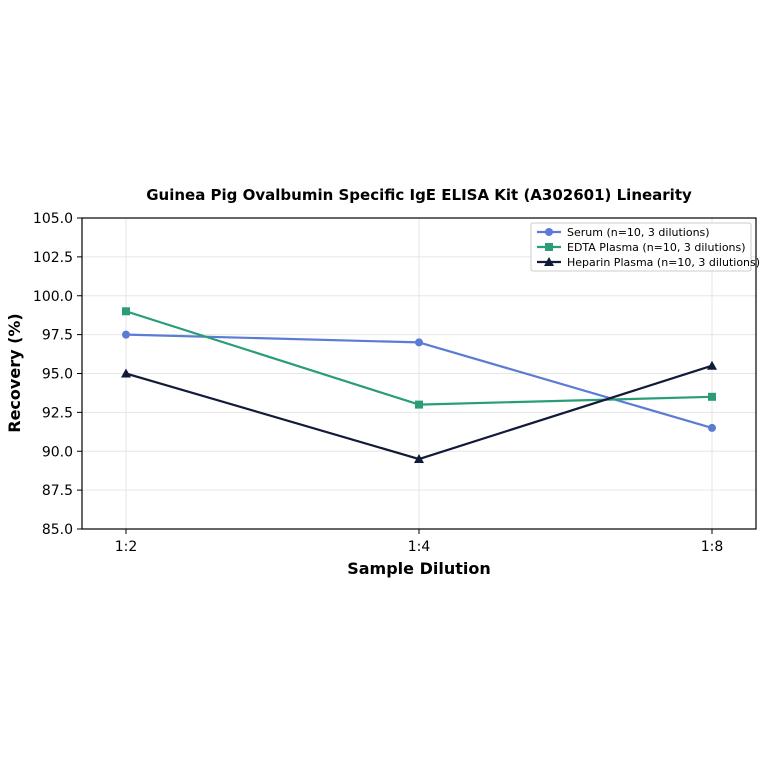 The image size is (764, 764). I want to click on legend-item: EDTA Plasma (n=10, 3 dilutions), so click(641, 247).